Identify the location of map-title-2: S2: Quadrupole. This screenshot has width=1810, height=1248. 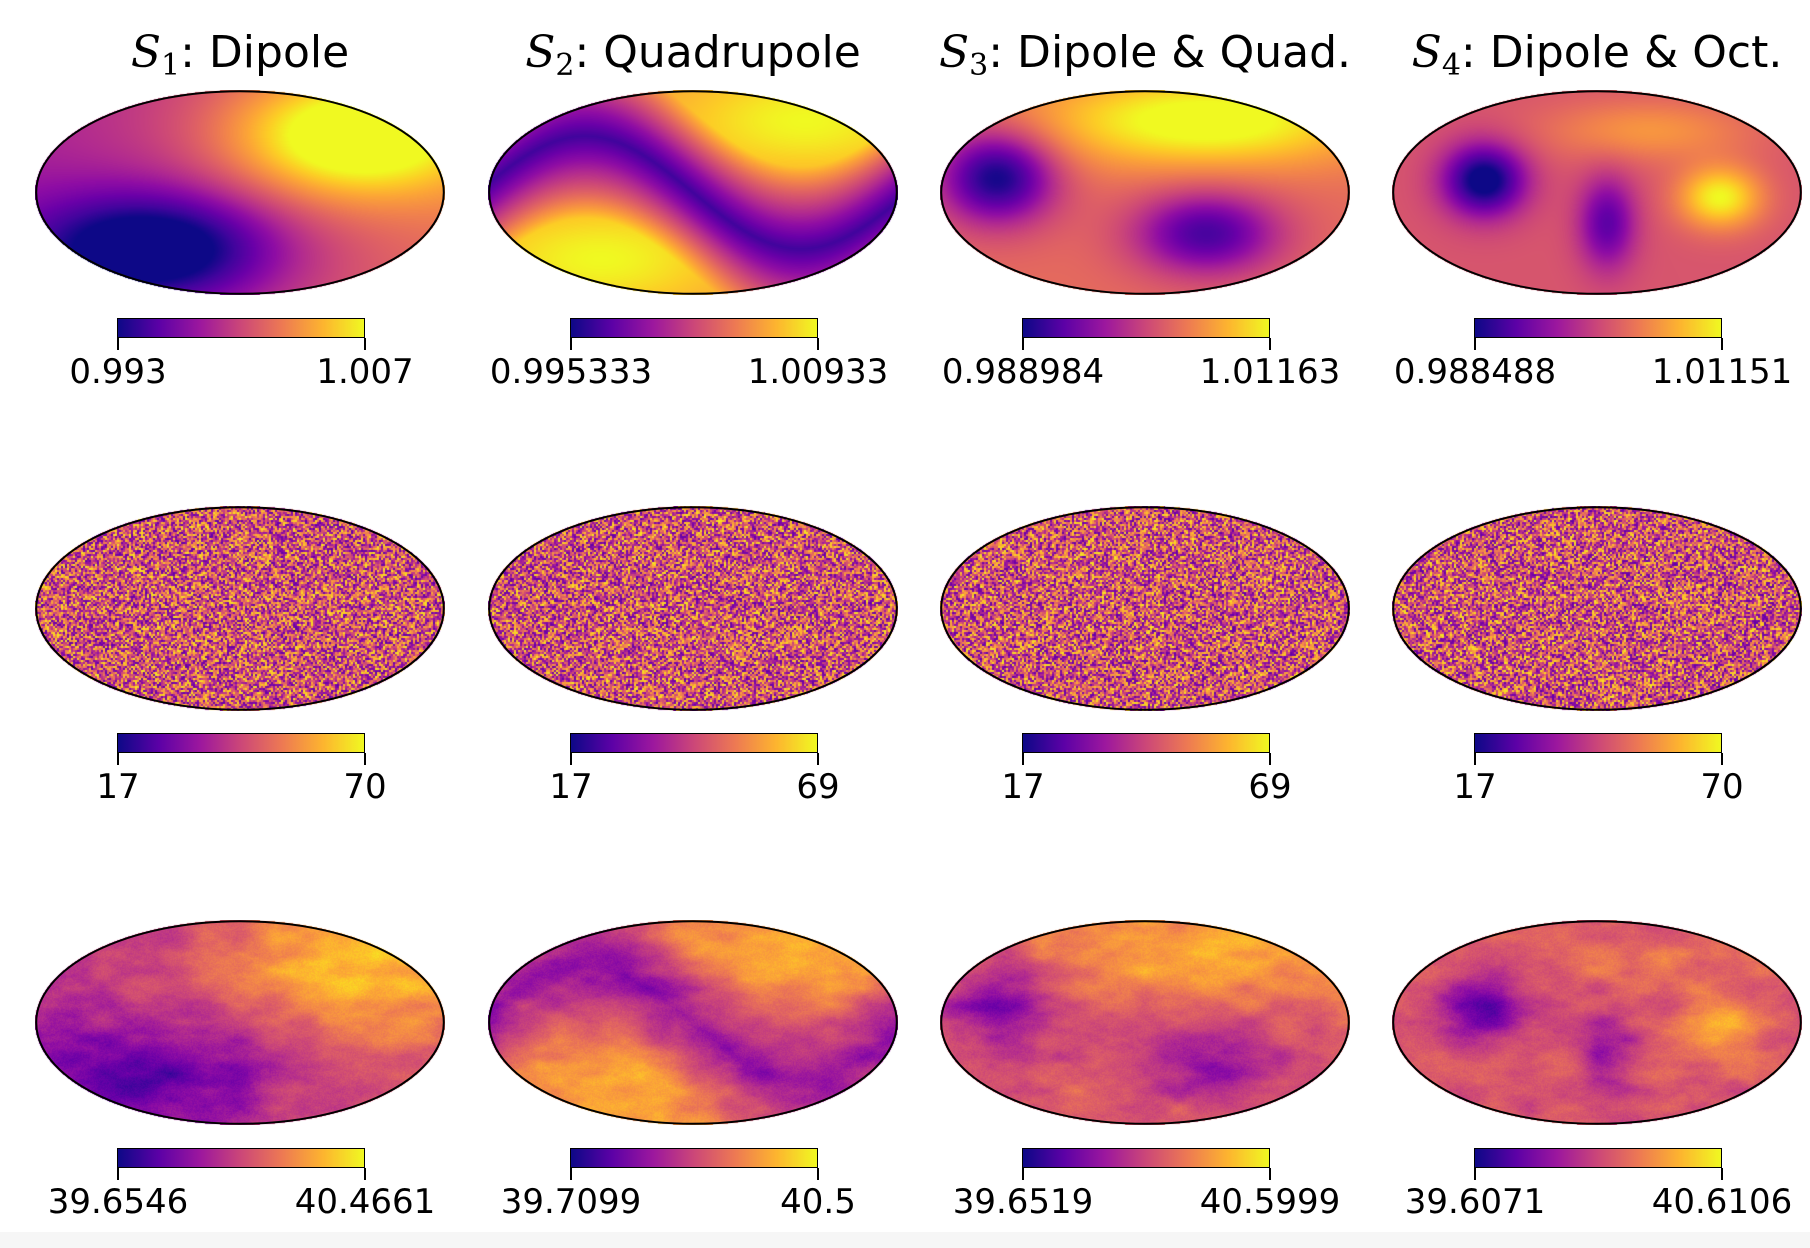
(693, 53).